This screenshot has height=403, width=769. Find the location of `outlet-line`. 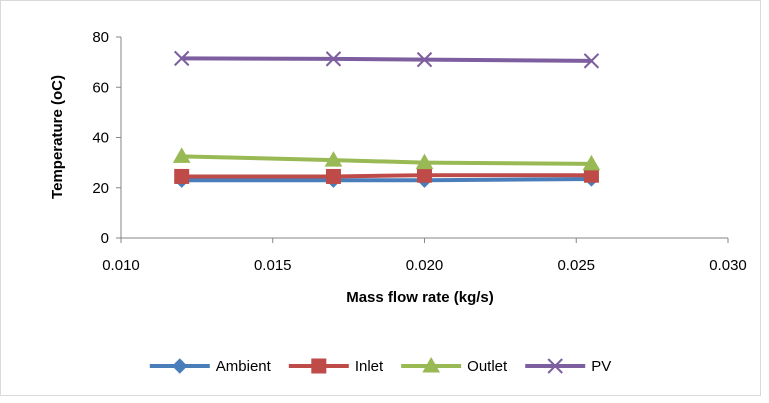

outlet-line is located at coordinates (386, 160).